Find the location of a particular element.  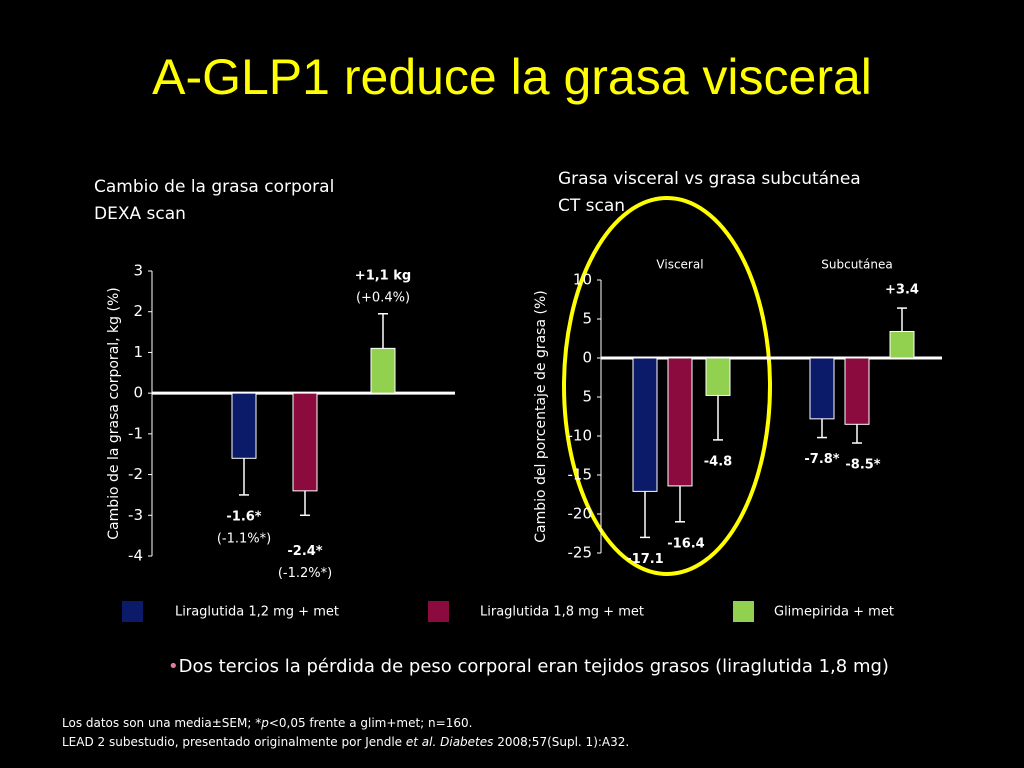

category-label: Subcutánea is located at coordinates (856, 265).